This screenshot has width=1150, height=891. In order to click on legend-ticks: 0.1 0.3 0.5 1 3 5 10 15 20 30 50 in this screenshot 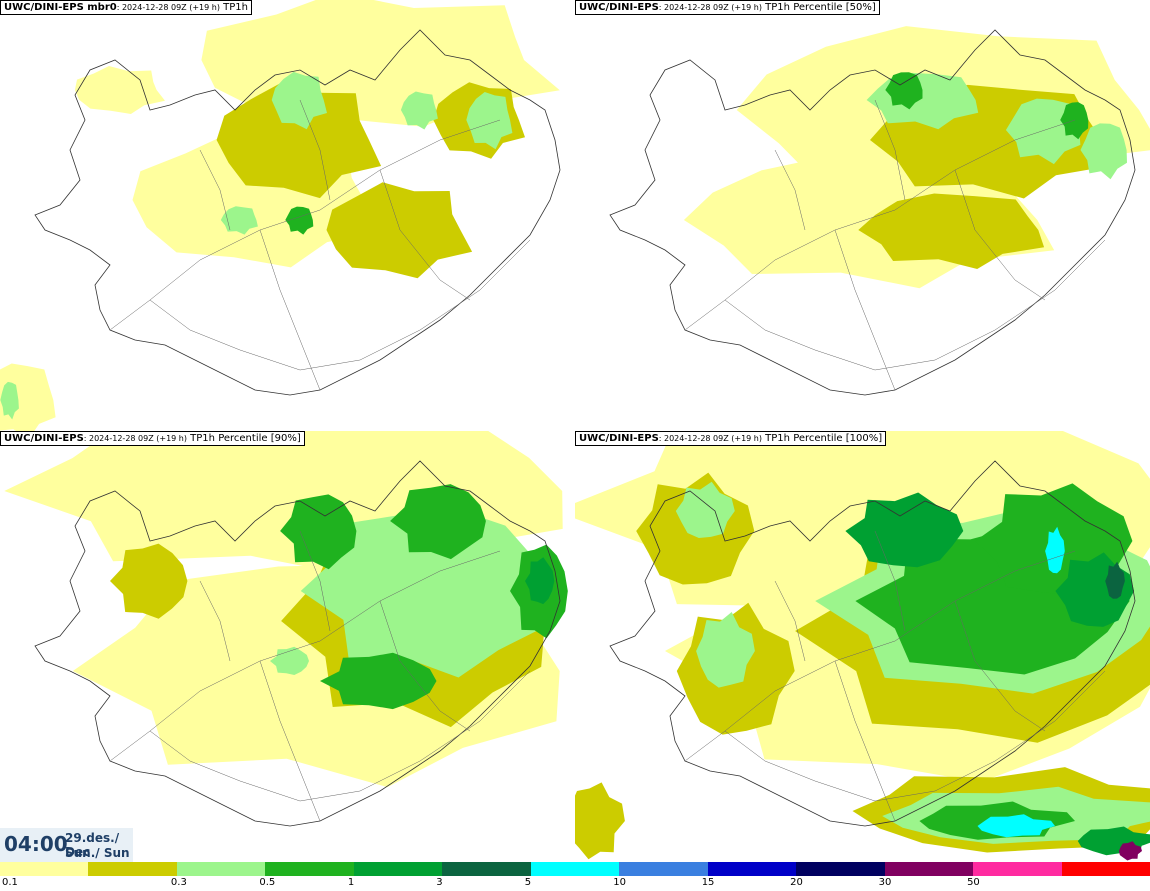, I will do `click(575, 883)`.